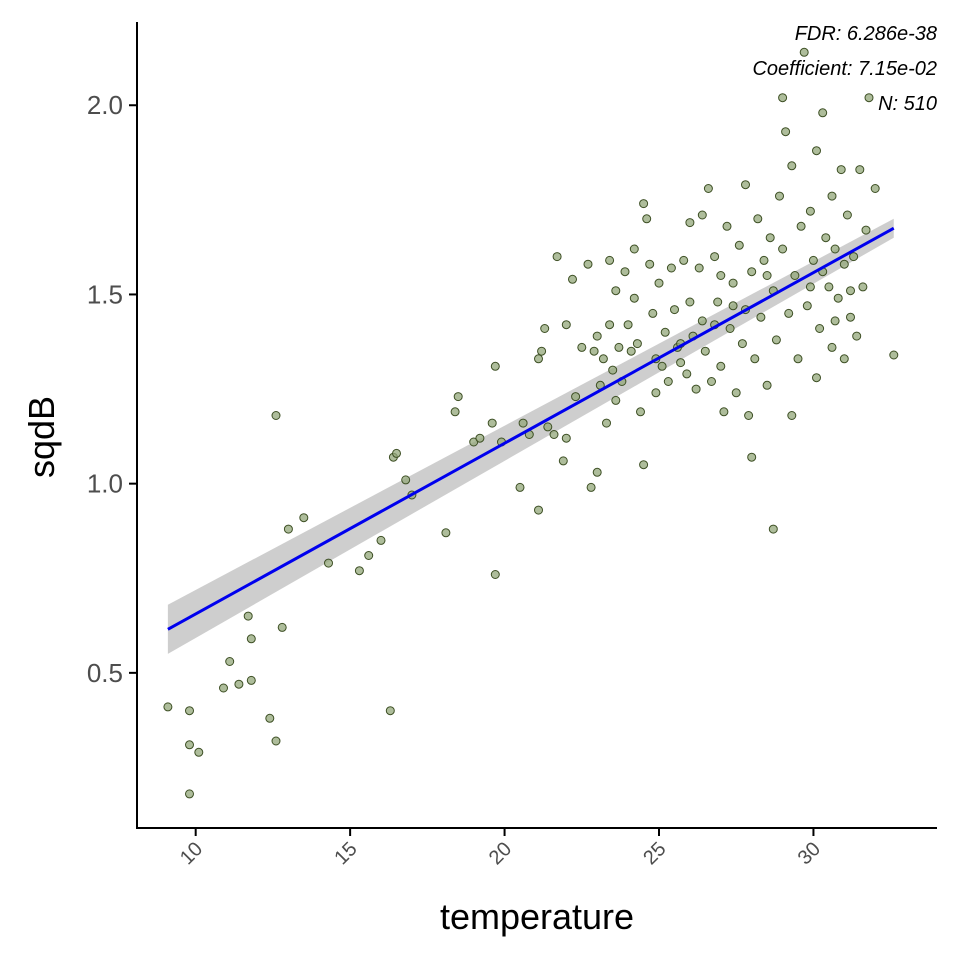 This screenshot has height=960, width=960. Describe the element at coordinates (105, 673) in the screenshot. I see `y-tick-label: 0.5` at that location.